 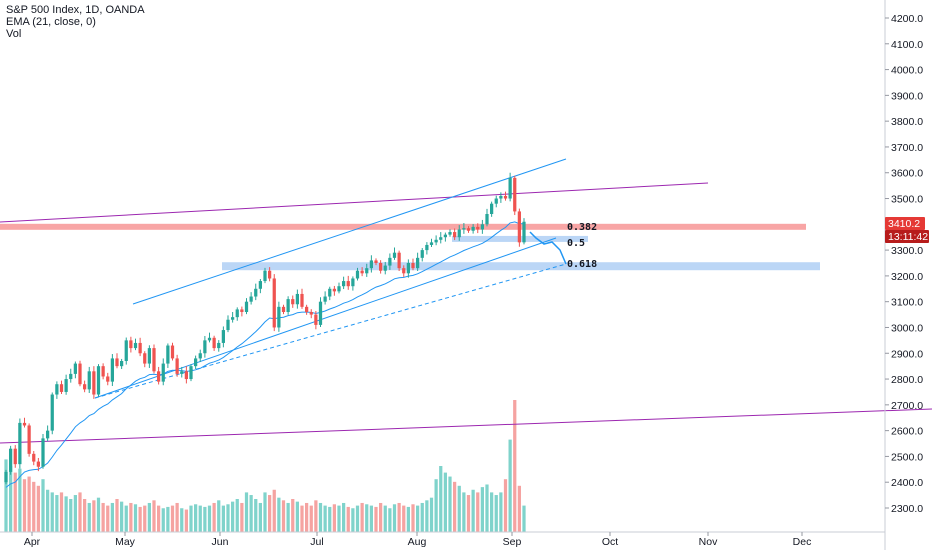 What do you see at coordinates (220, 542) in the screenshot?
I see `time-tick-label: Jun` at bounding box center [220, 542].